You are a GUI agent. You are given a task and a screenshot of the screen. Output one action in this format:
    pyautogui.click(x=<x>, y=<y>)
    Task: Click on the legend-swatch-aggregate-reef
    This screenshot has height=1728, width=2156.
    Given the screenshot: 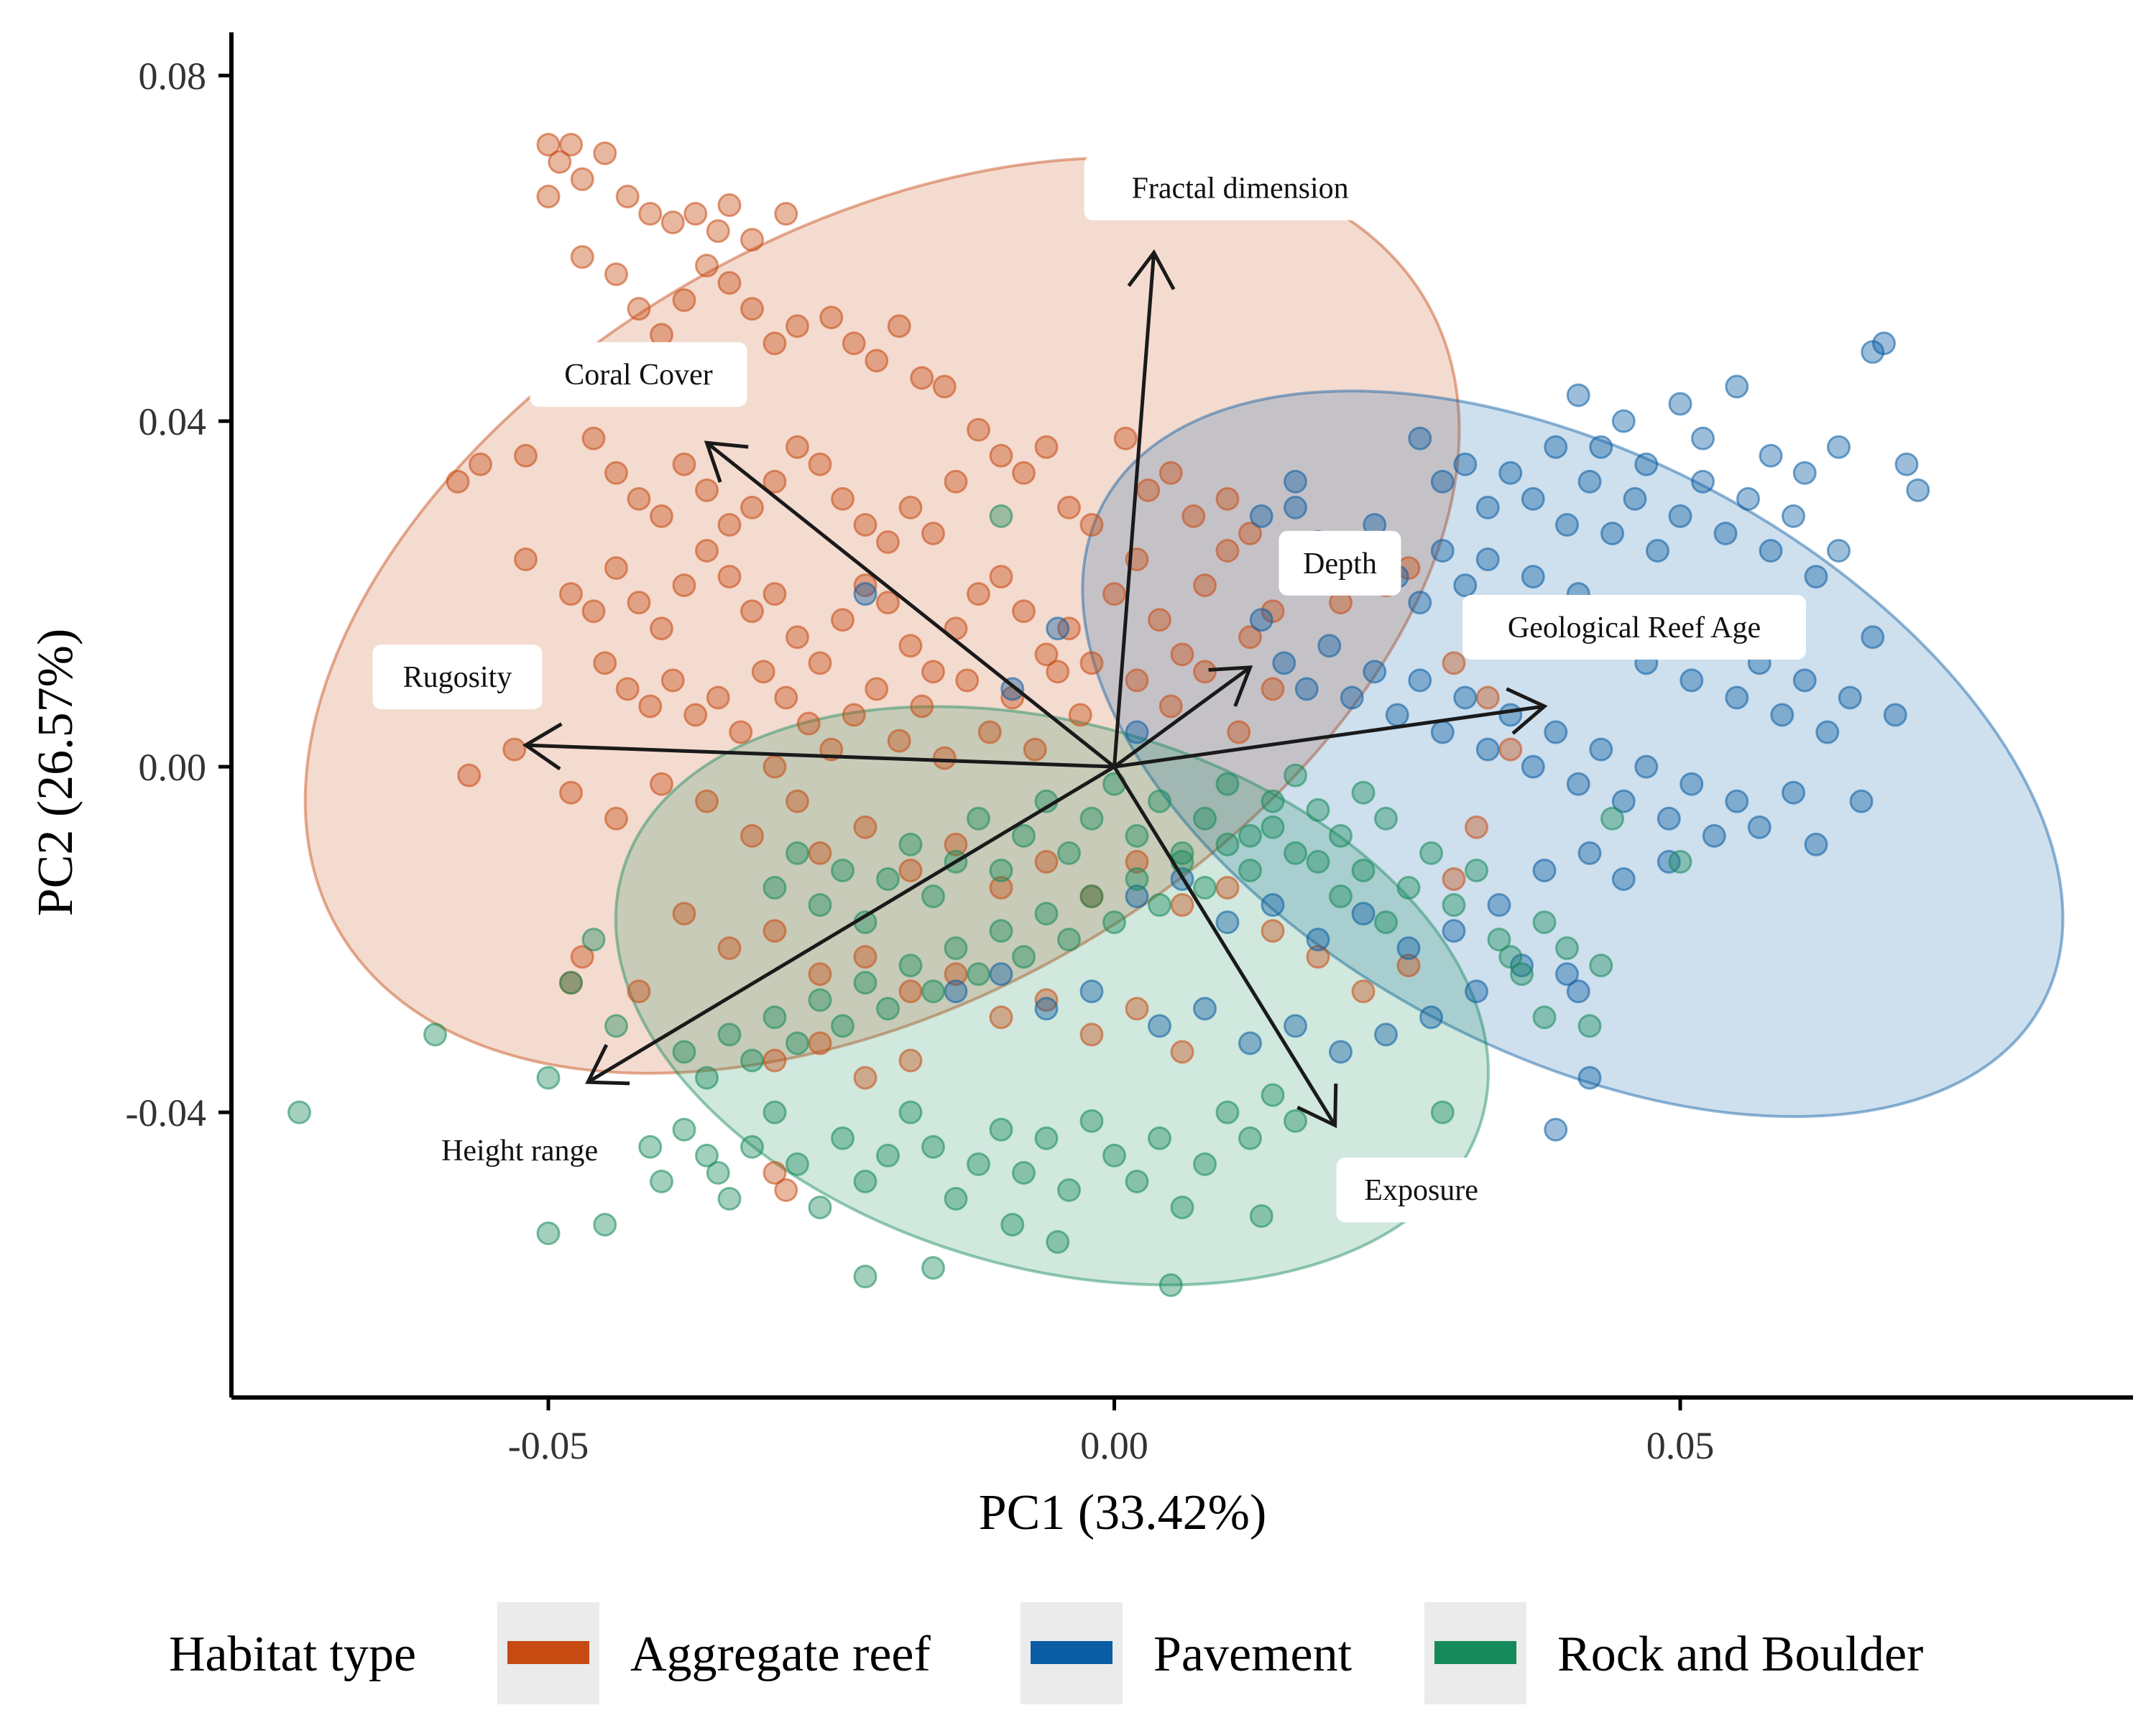 What is the action you would take?
    pyautogui.click(x=548, y=1653)
    